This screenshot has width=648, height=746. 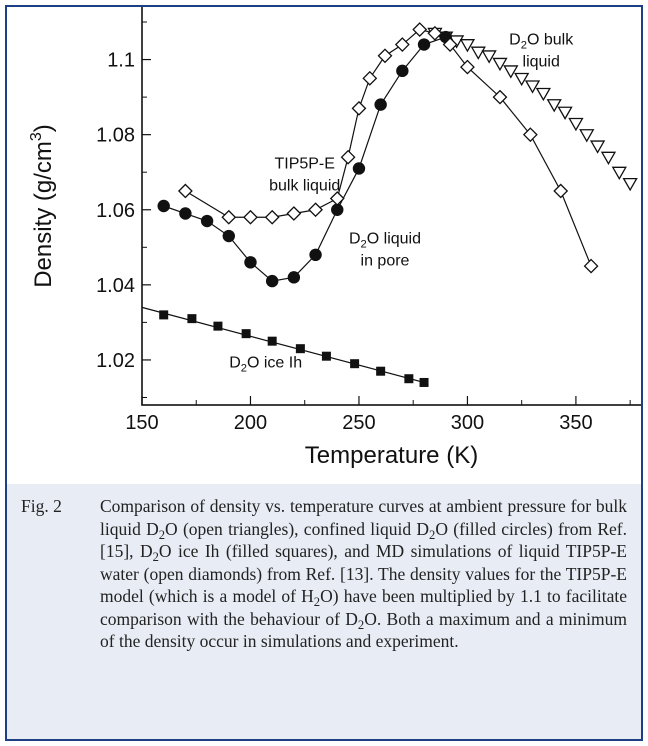 What do you see at coordinates (541, 42) in the screenshot?
I see `annotation-text: D2O bulk` at bounding box center [541, 42].